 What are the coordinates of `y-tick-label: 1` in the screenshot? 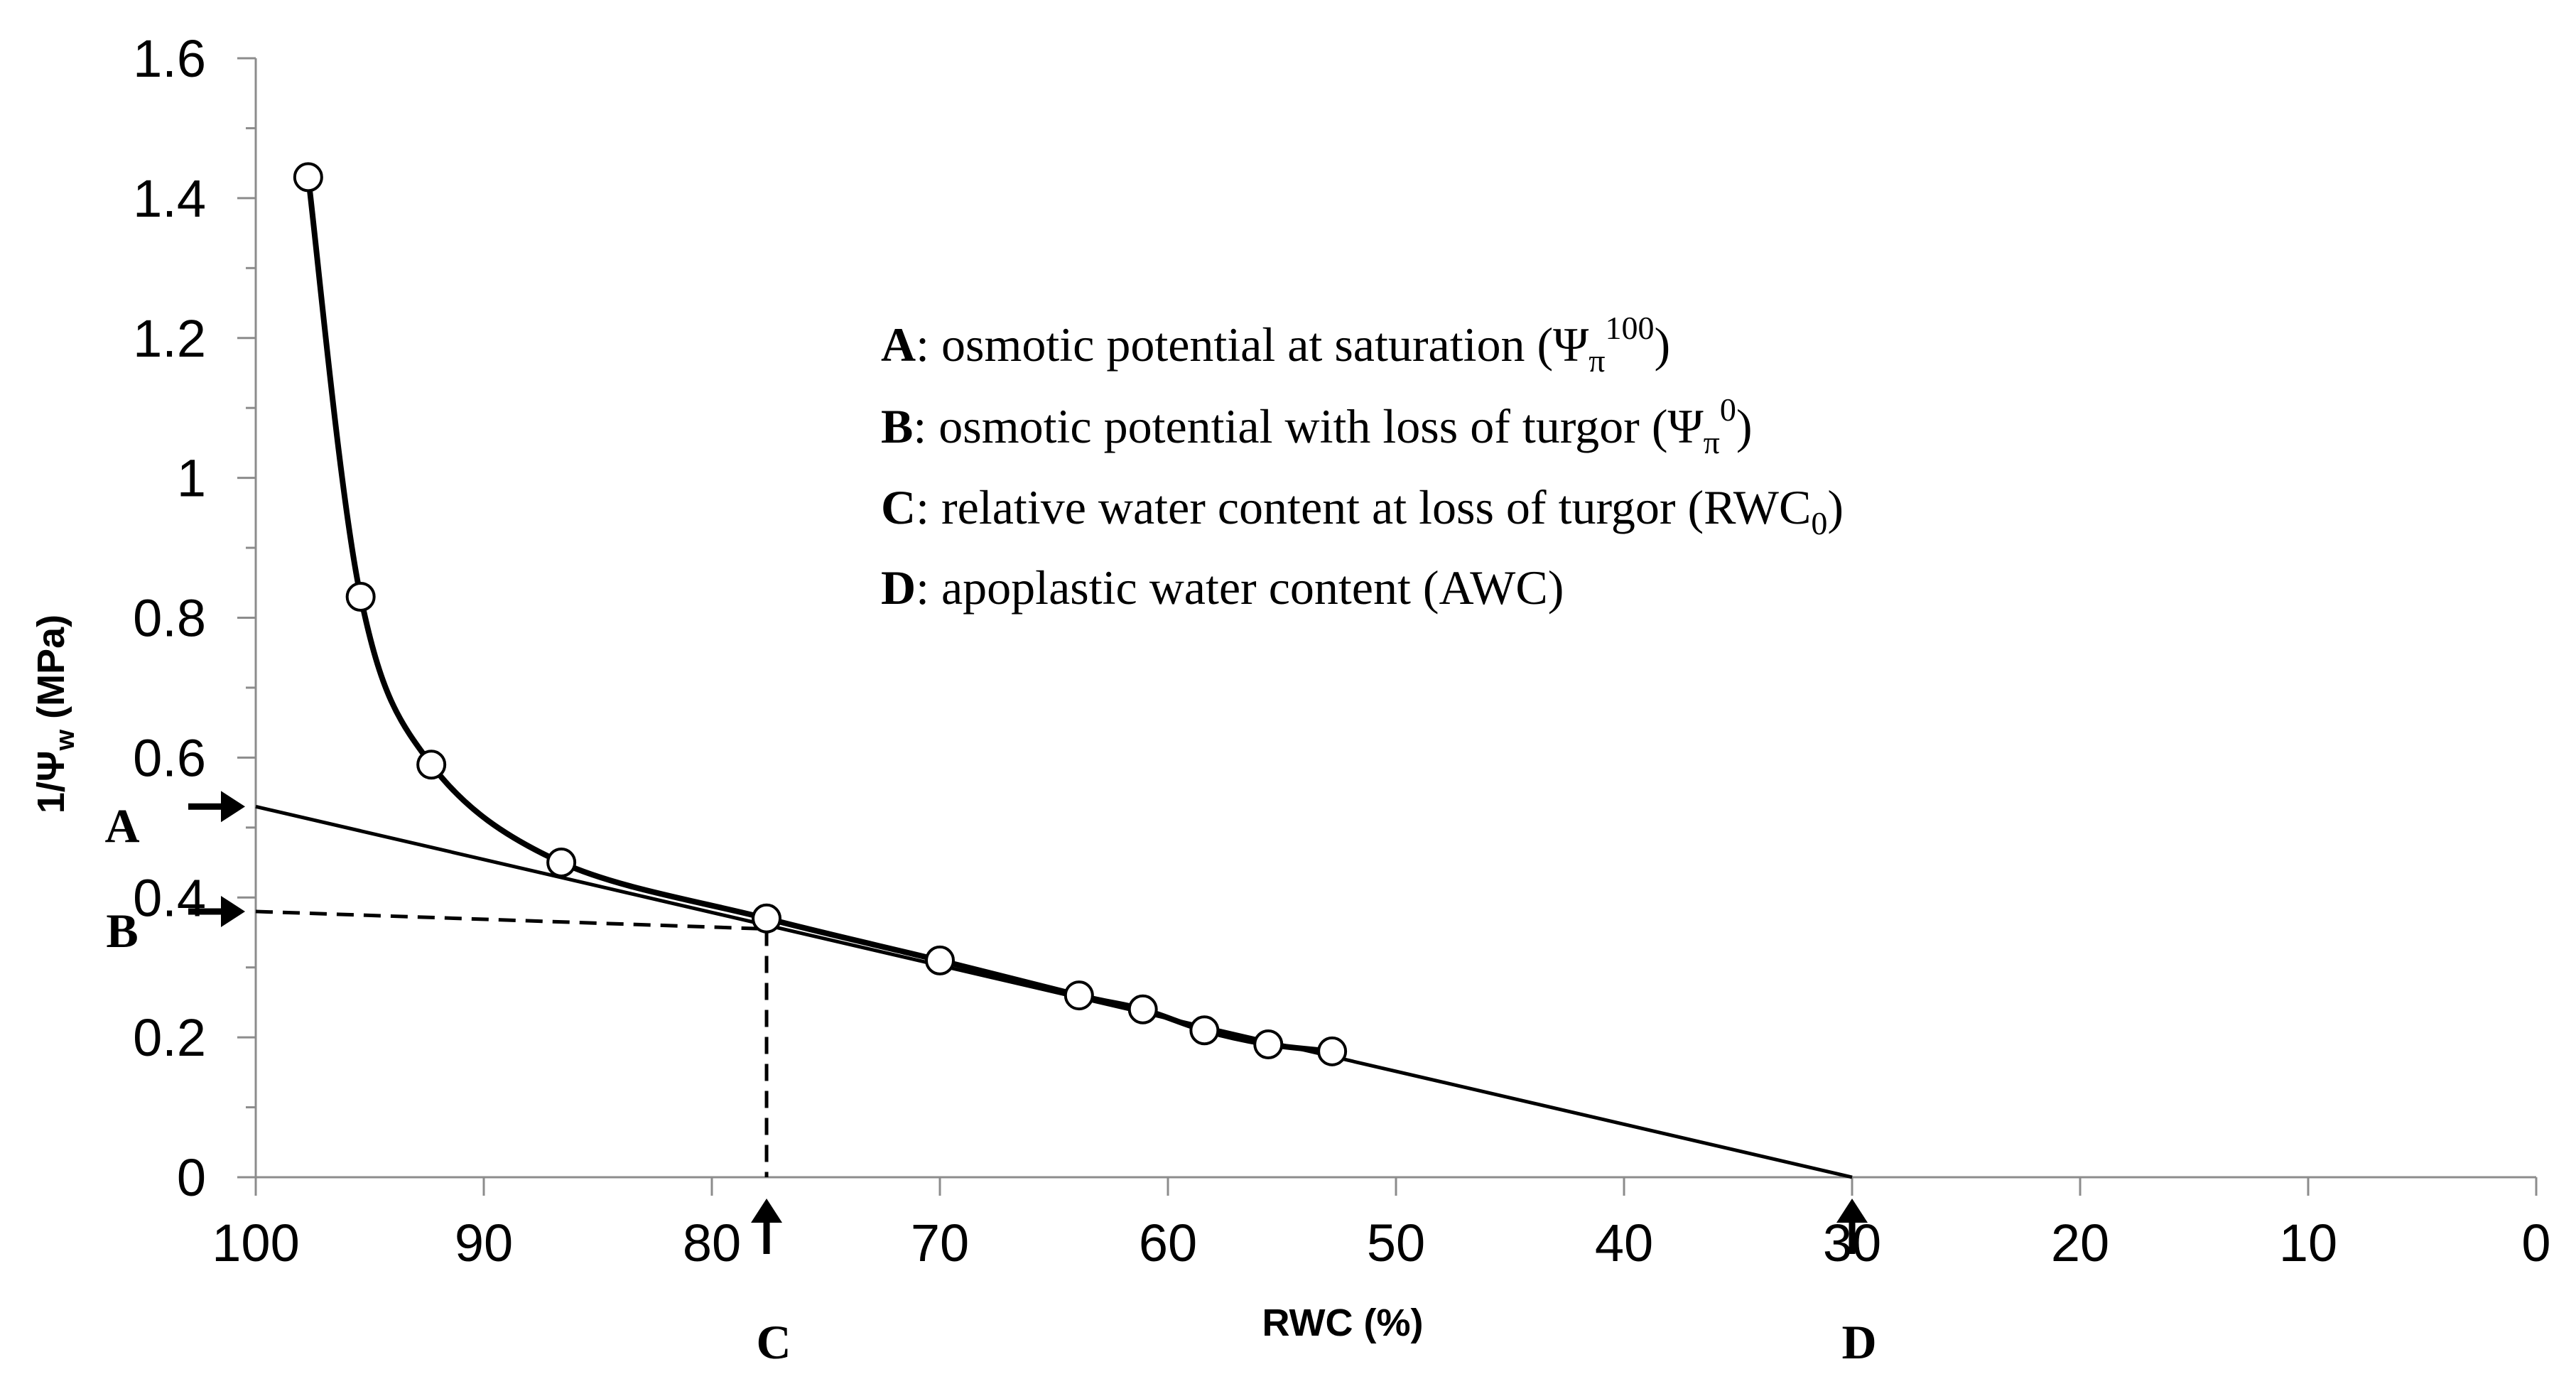 It's located at (191, 478).